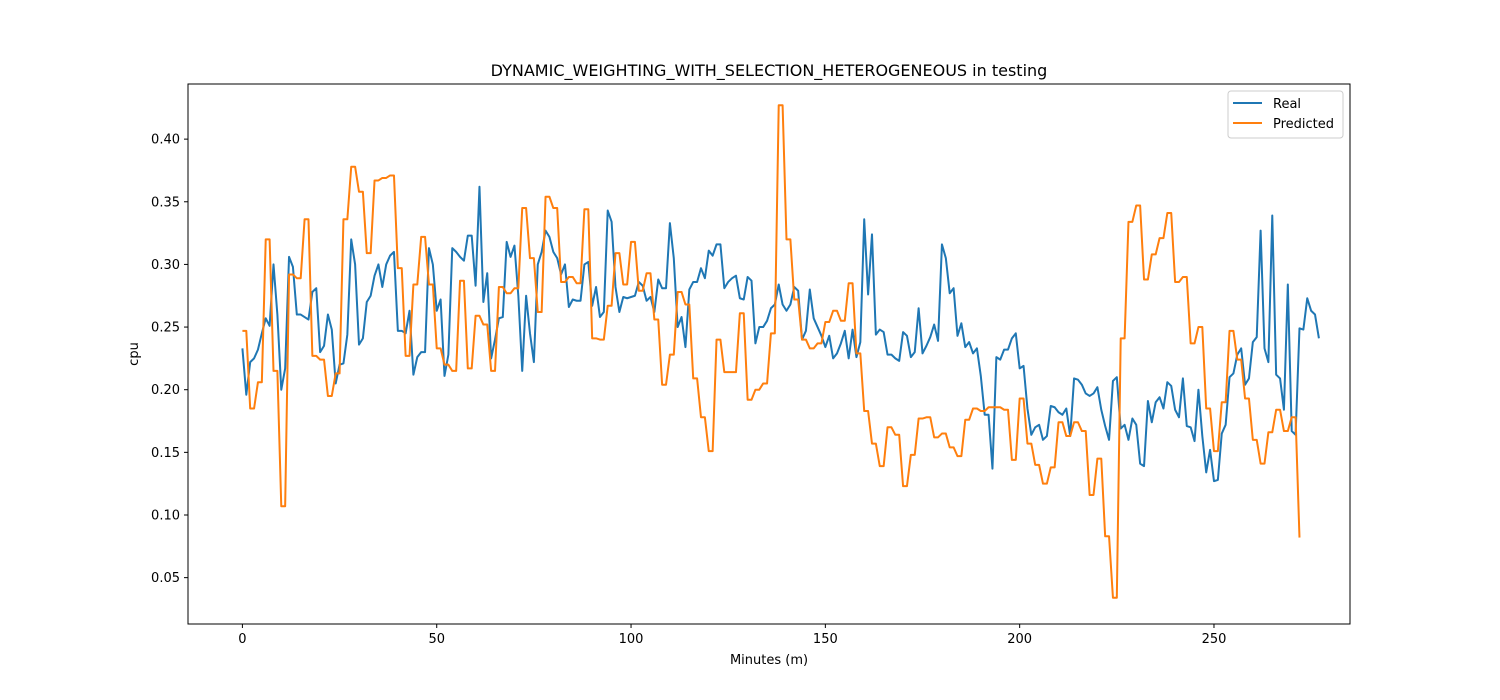  What do you see at coordinates (165, 202) in the screenshot?
I see `y-tick-label: 0.35` at bounding box center [165, 202].